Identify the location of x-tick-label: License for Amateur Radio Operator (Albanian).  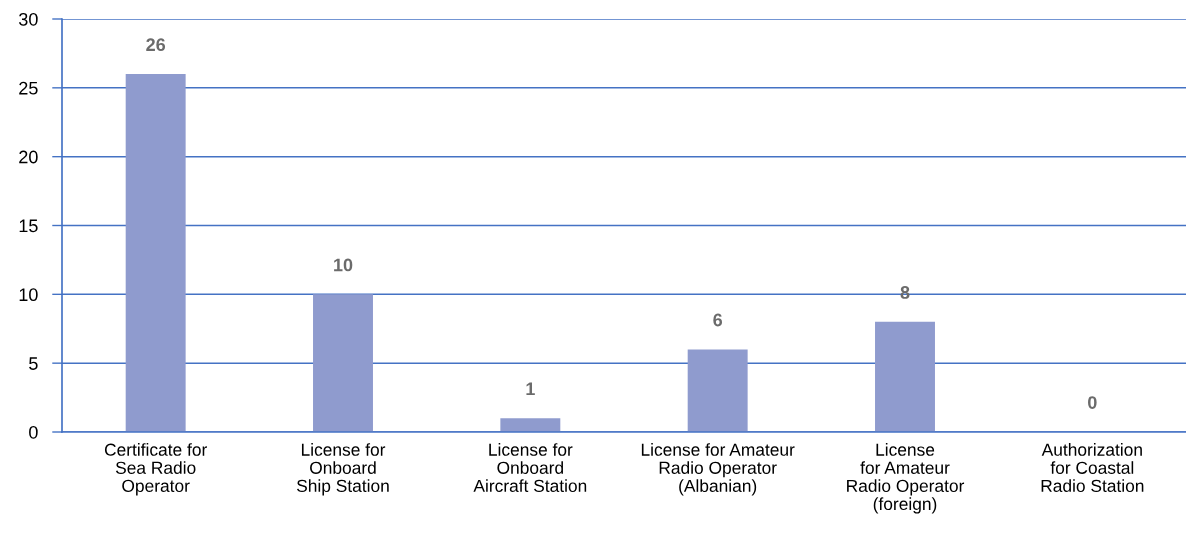
(718, 469).